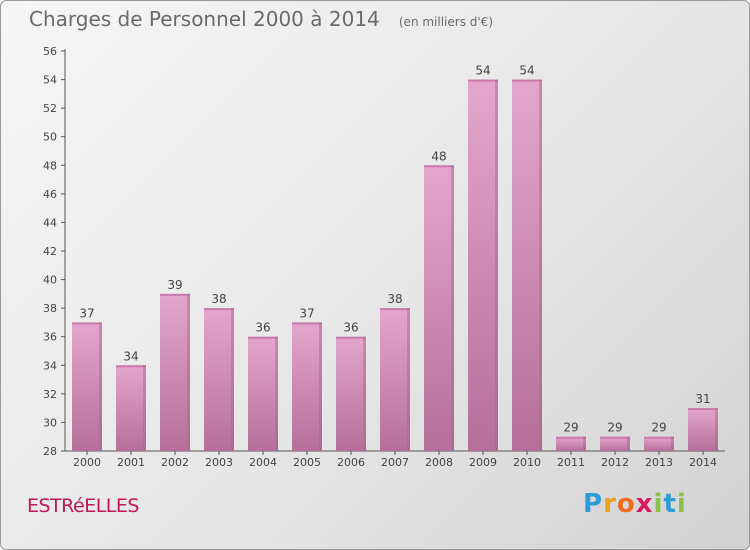  I want to click on x-tick-label: 2011, so click(571, 462).